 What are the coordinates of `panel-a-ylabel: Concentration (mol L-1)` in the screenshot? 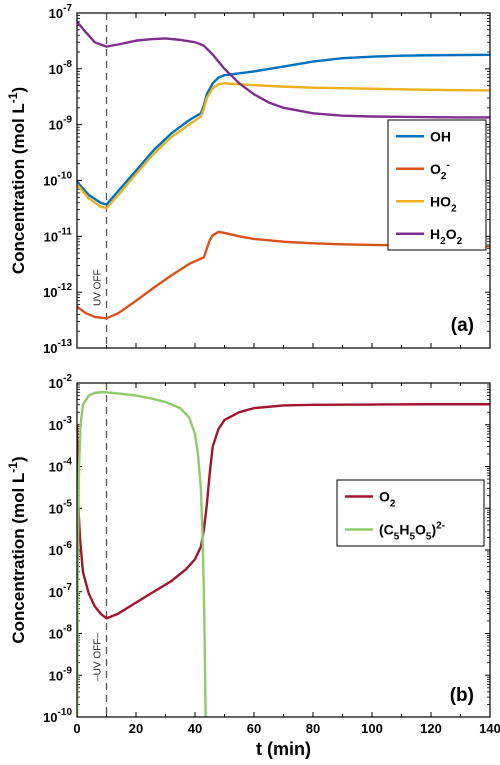 It's located at (17, 180).